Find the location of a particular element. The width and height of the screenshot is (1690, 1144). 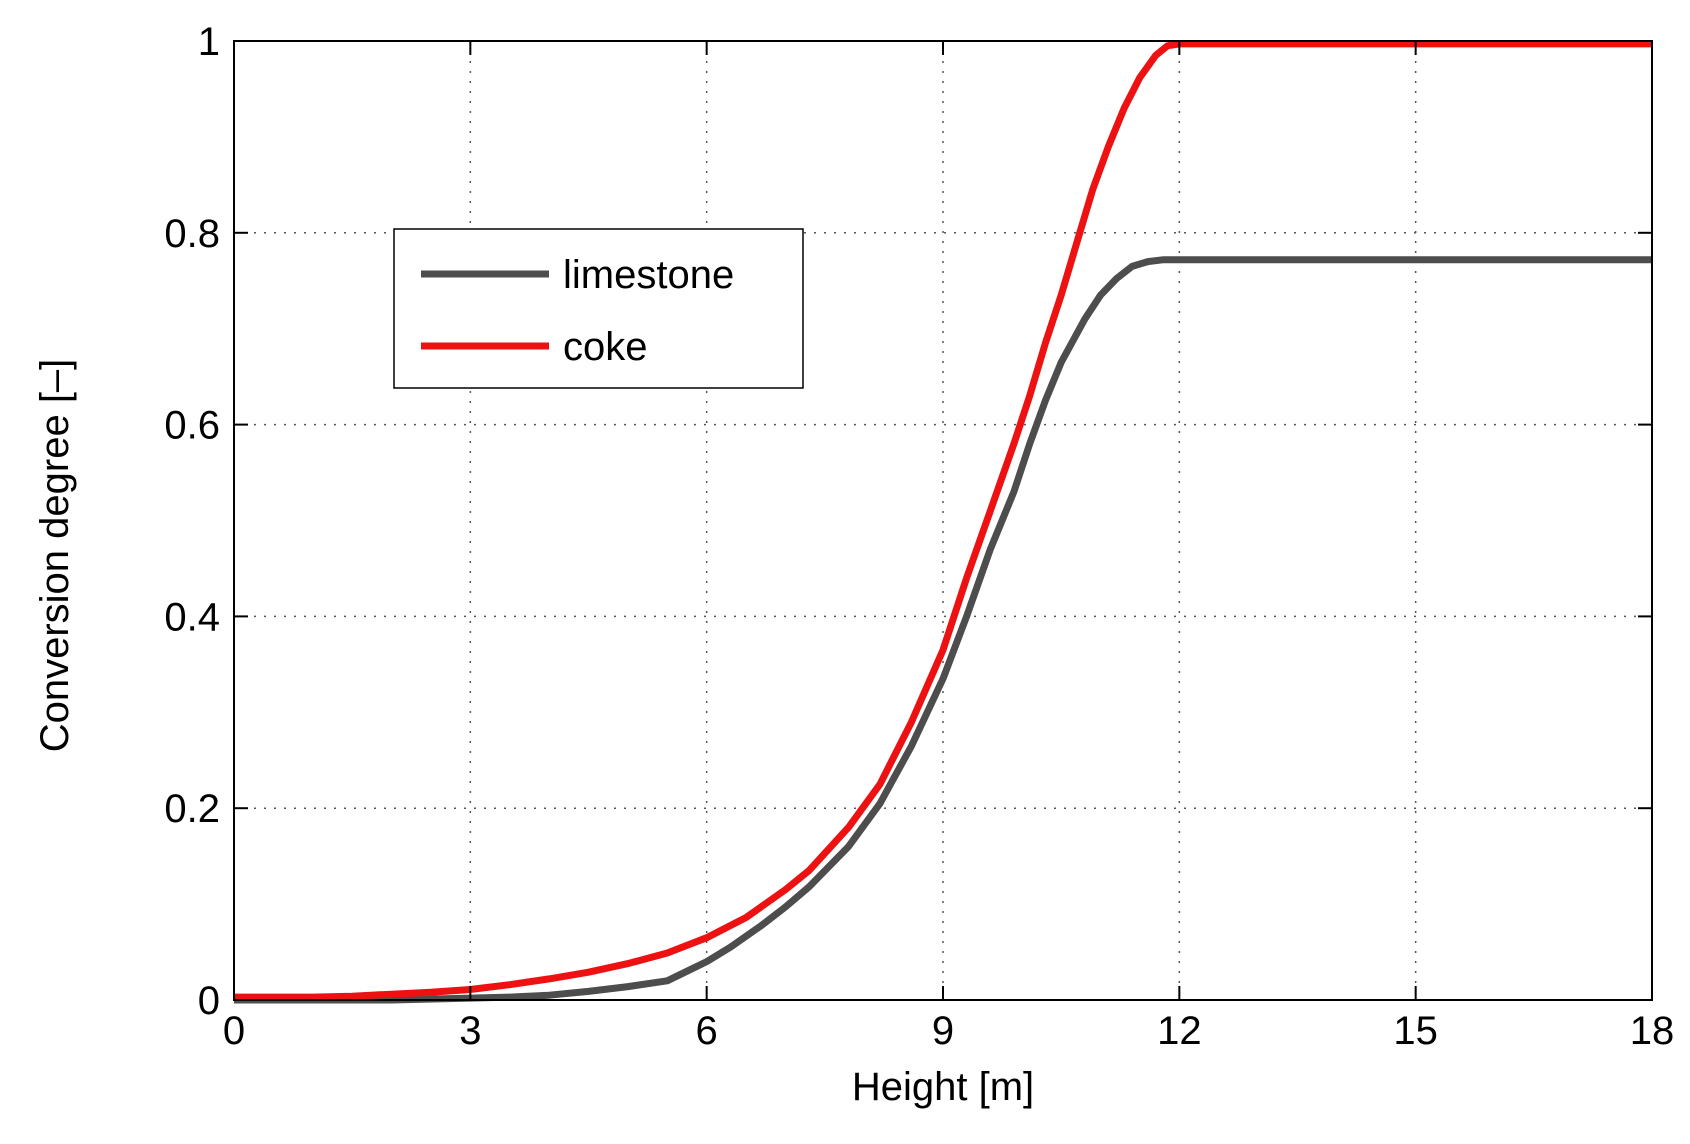

x-tick-label-9: 9 is located at coordinates (943, 1031).